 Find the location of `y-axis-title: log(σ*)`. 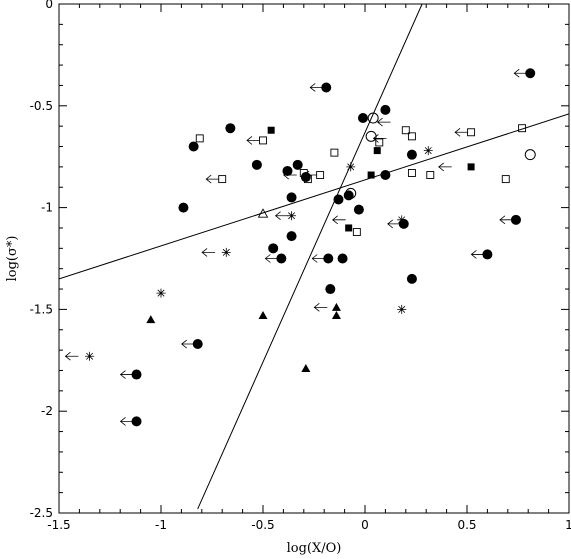

y-axis-title: log(σ*) is located at coordinates (12, 259).